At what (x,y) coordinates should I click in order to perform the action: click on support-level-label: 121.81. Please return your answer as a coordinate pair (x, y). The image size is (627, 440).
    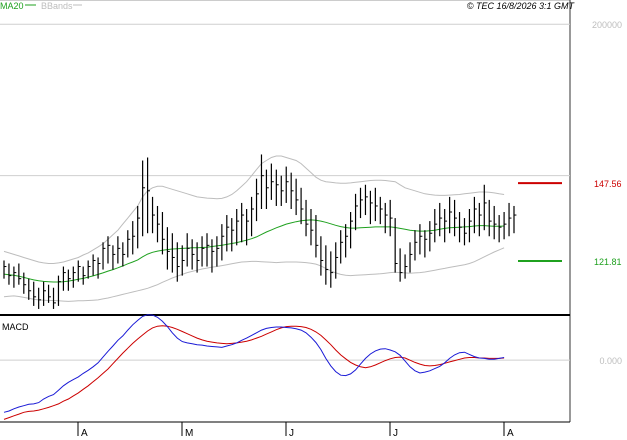
    Looking at the image, I should click on (608, 262).